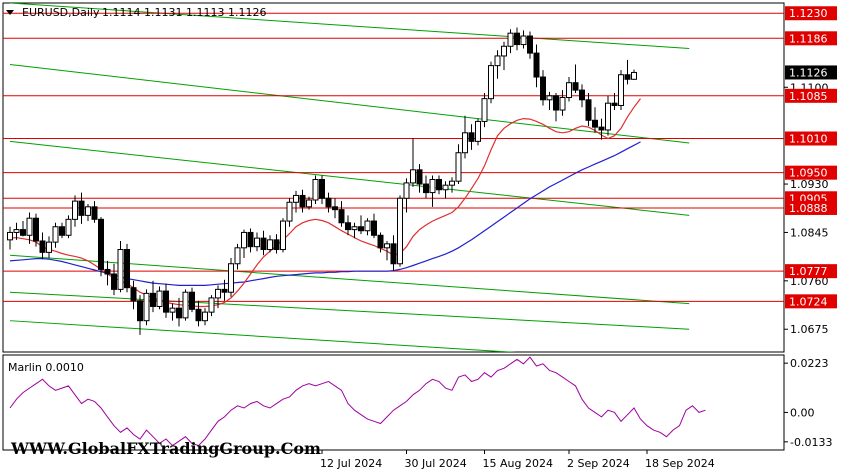 This screenshot has height=475, width=841. I want to click on date-axis-label: 12 Jul 2024, so click(351, 463).